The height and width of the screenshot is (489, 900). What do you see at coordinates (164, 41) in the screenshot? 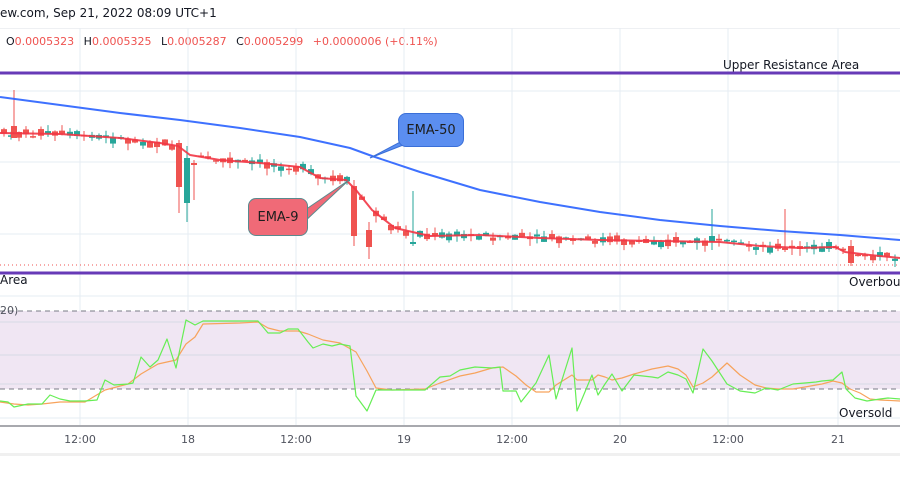
I see `low-label: L` at bounding box center [164, 41].